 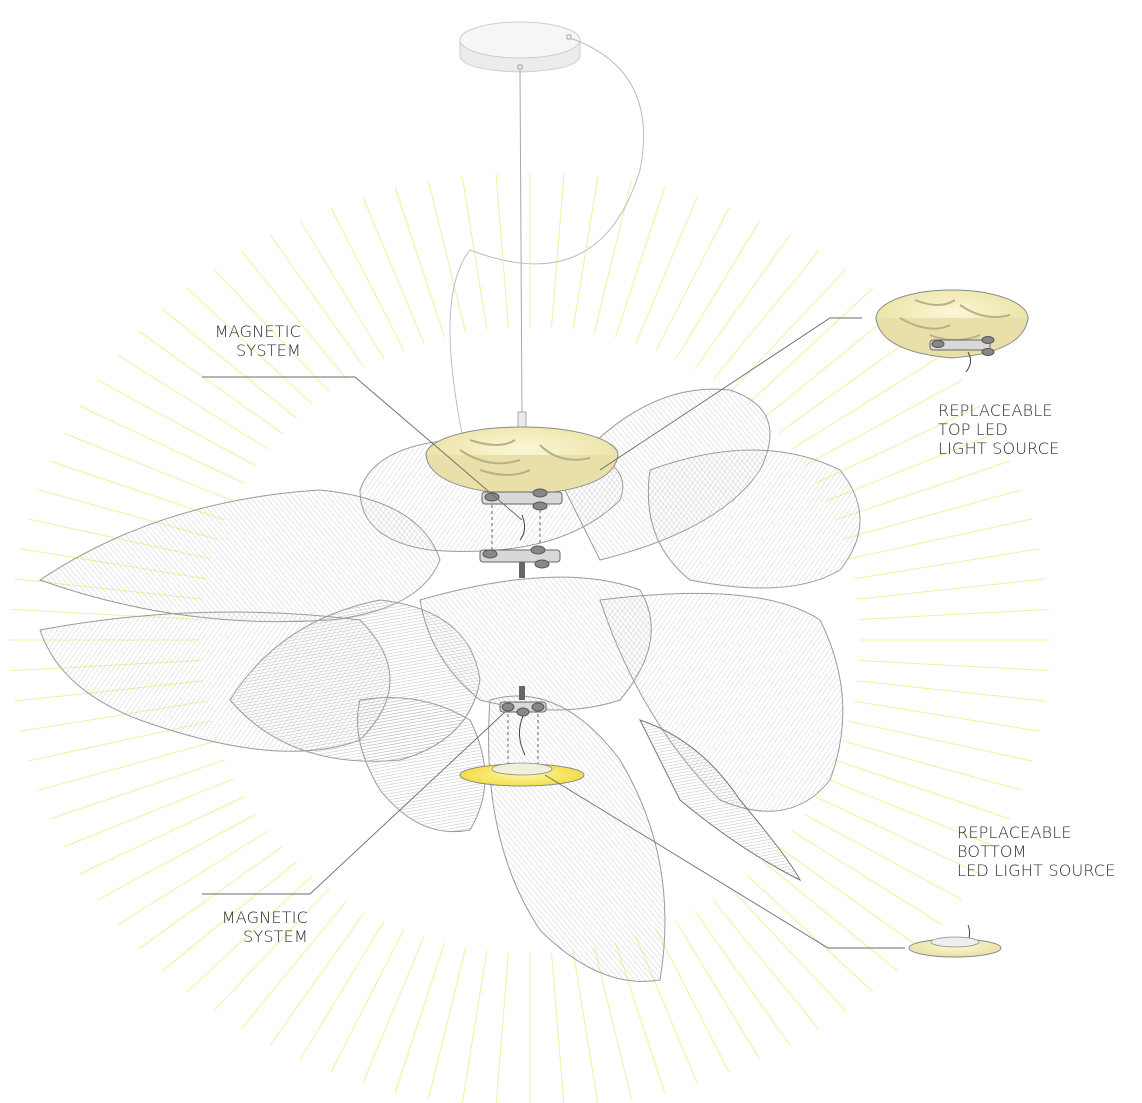 What do you see at coordinates (362, 448) in the screenshot?
I see `callout-magnetic-top` at bounding box center [362, 448].